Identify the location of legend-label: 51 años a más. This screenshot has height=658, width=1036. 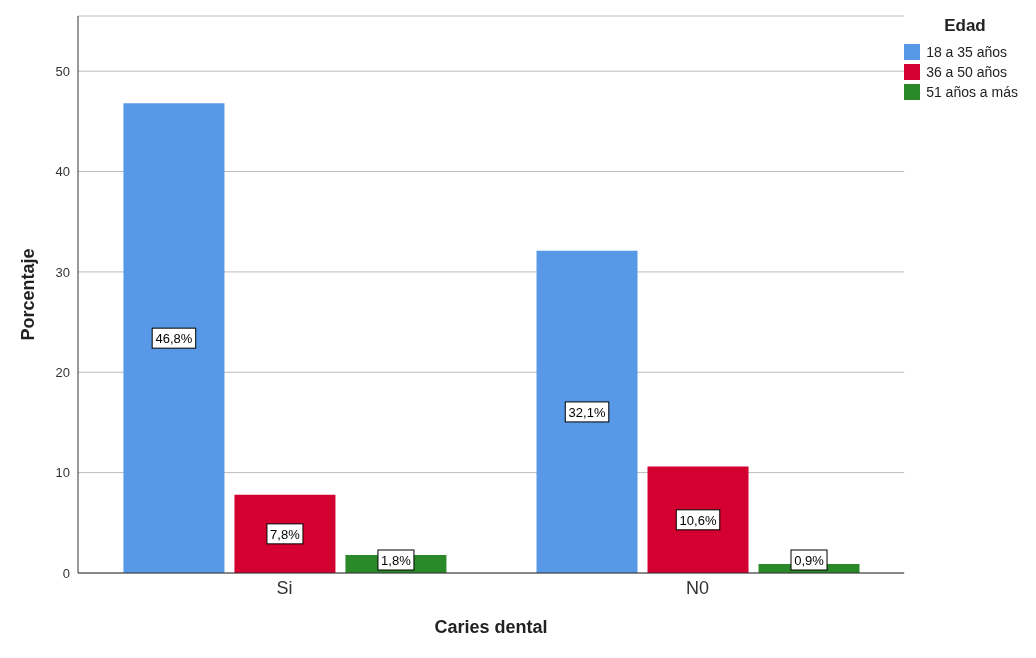
(972, 92).